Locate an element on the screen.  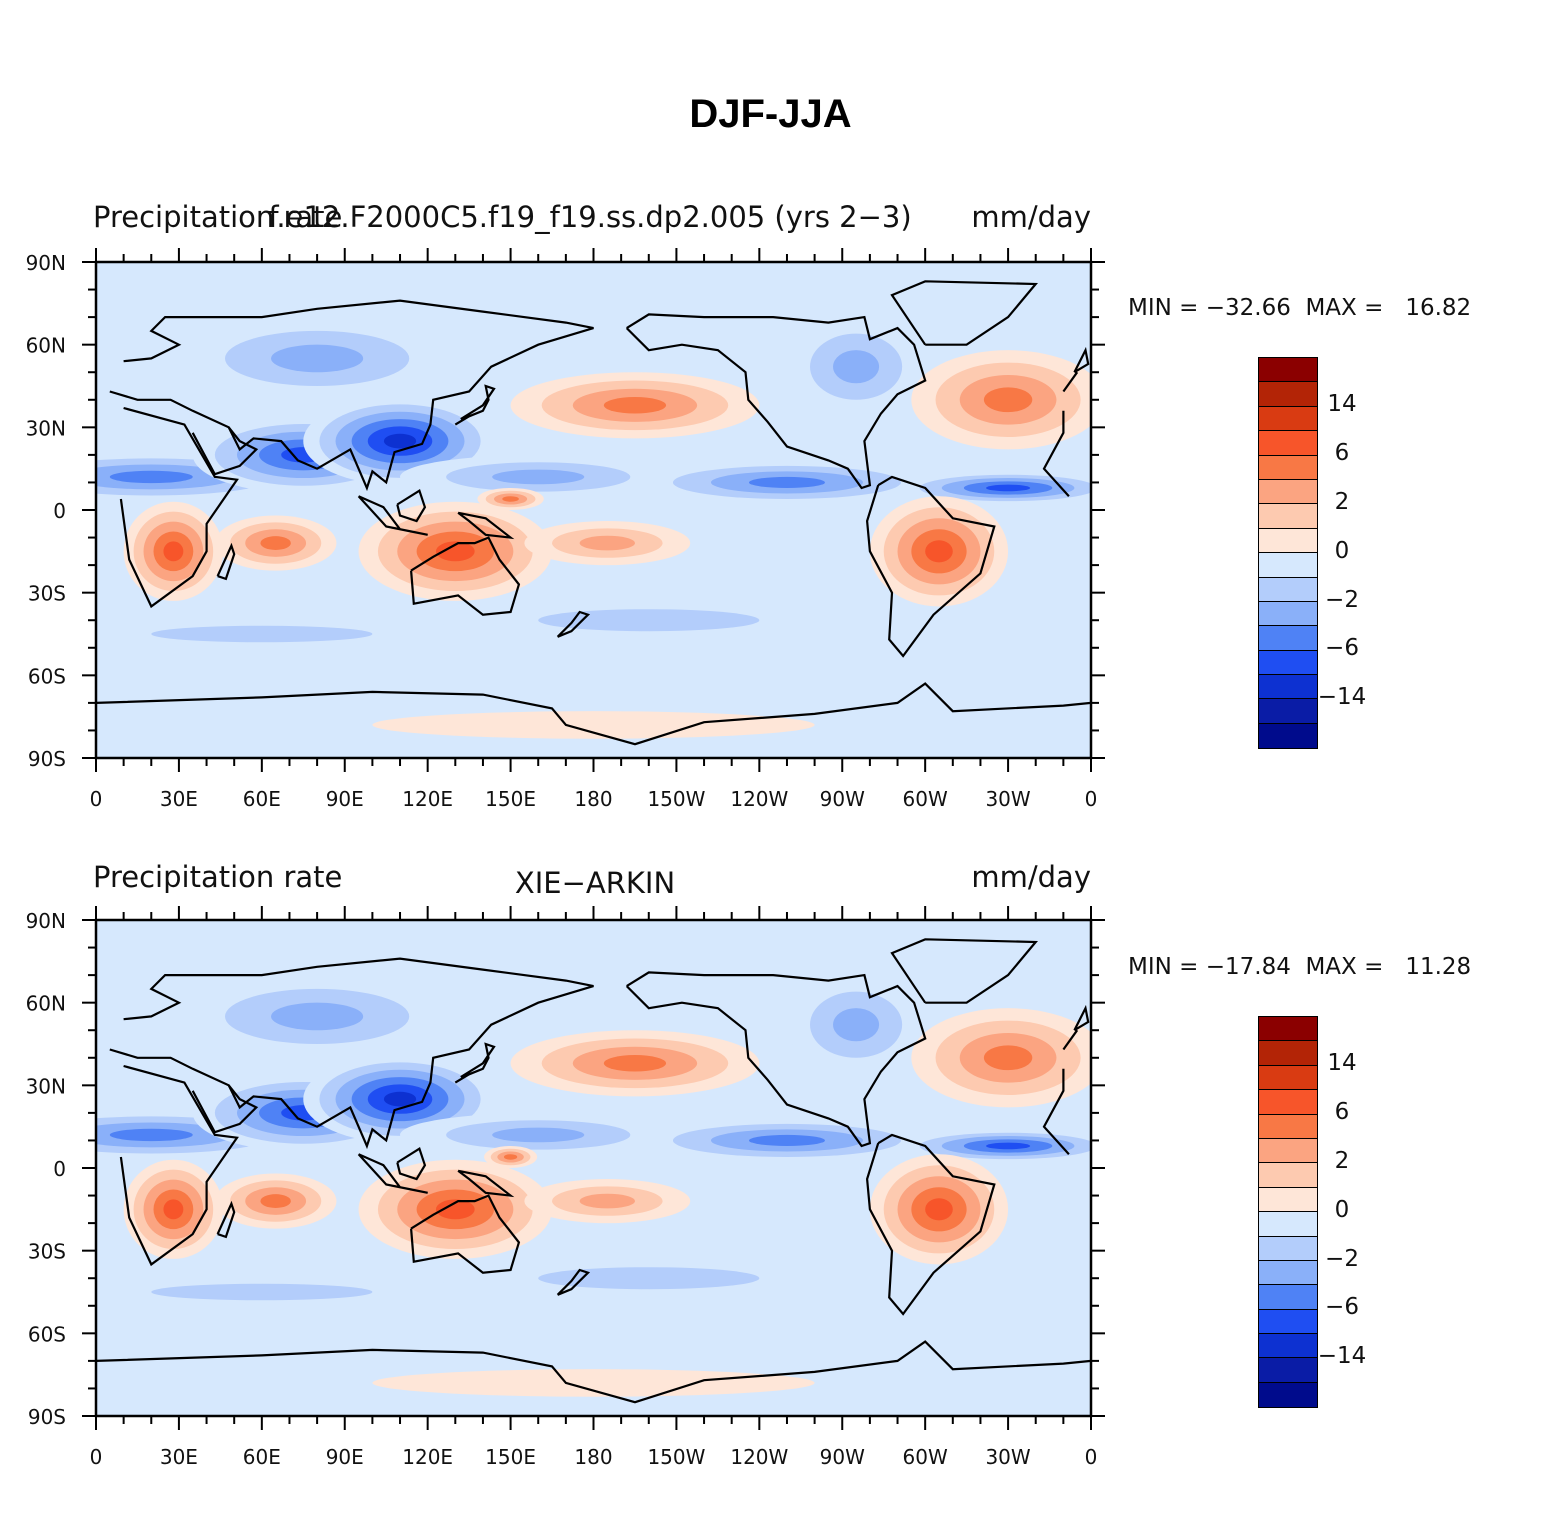
page-title: DJF-JJA is located at coordinates (770, 114).